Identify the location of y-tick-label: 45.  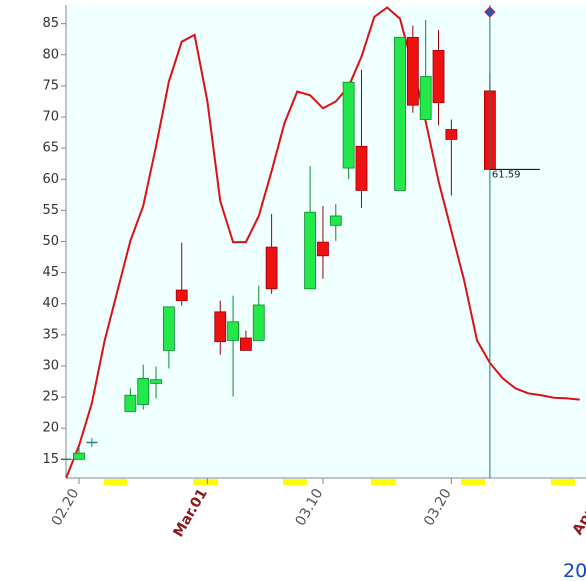
(50, 272).